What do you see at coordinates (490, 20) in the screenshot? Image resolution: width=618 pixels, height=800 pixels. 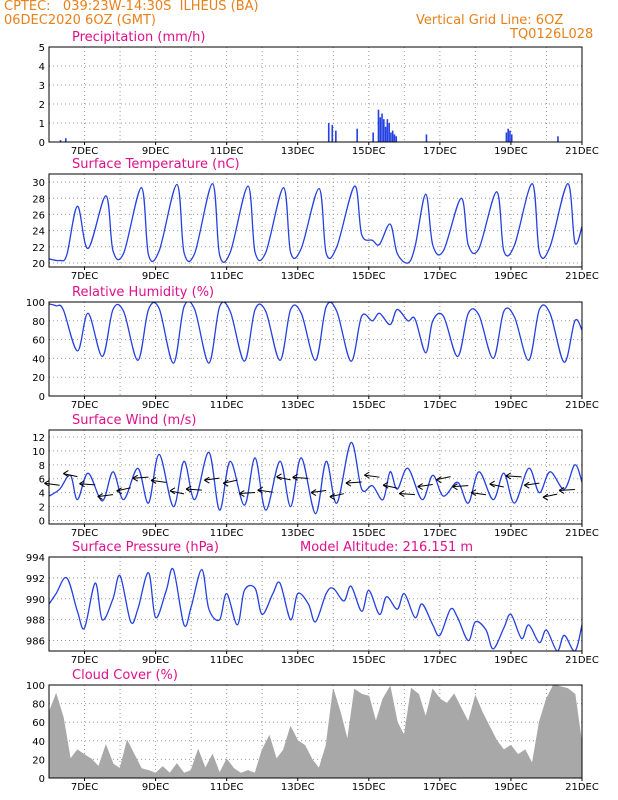 I see `header-right1: Vertical Grid Line: 6OZ` at bounding box center [490, 20].